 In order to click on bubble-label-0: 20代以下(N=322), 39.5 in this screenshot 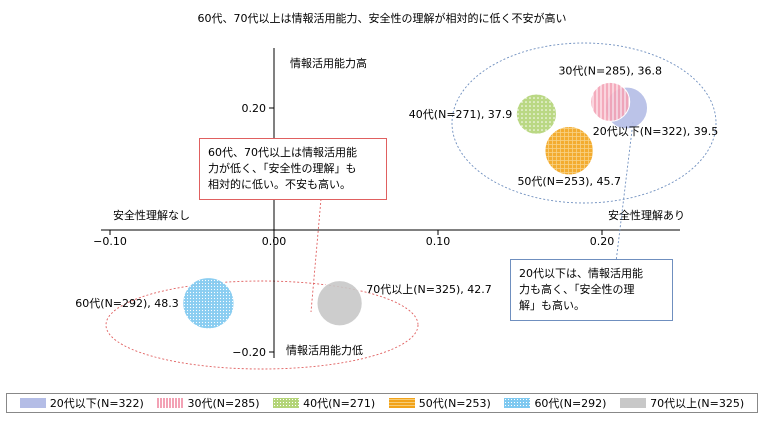, I will do `click(656, 131)`.